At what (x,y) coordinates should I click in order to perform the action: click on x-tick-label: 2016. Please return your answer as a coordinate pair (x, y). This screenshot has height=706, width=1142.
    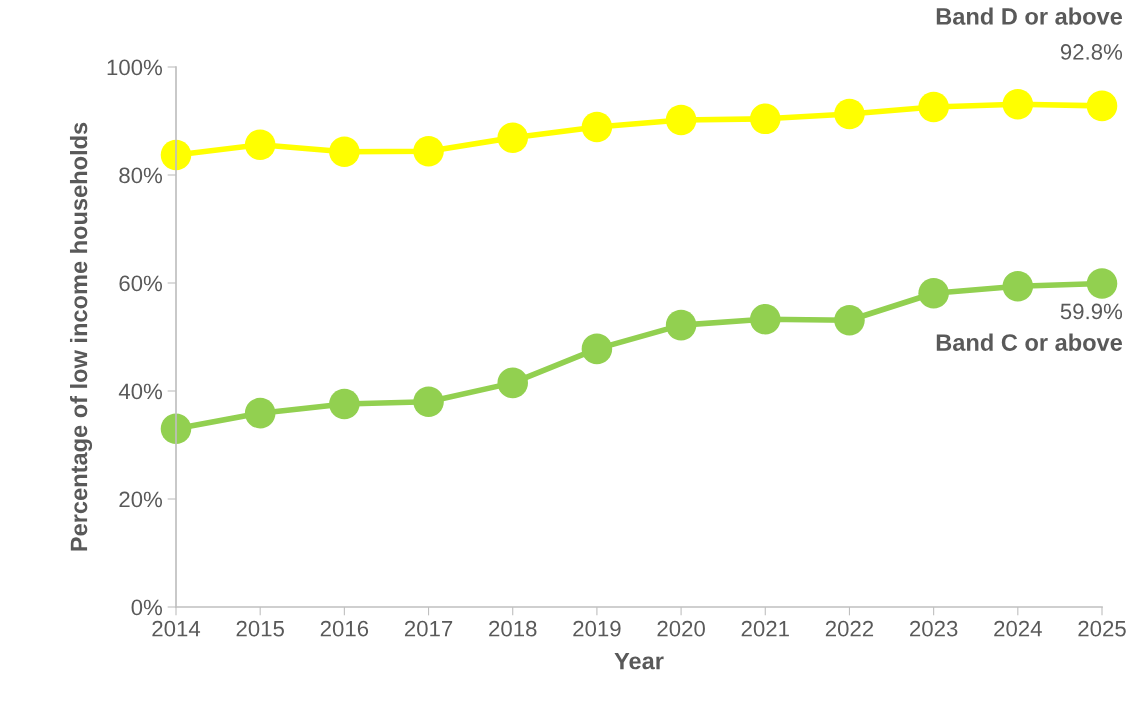
    Looking at the image, I should click on (344, 628).